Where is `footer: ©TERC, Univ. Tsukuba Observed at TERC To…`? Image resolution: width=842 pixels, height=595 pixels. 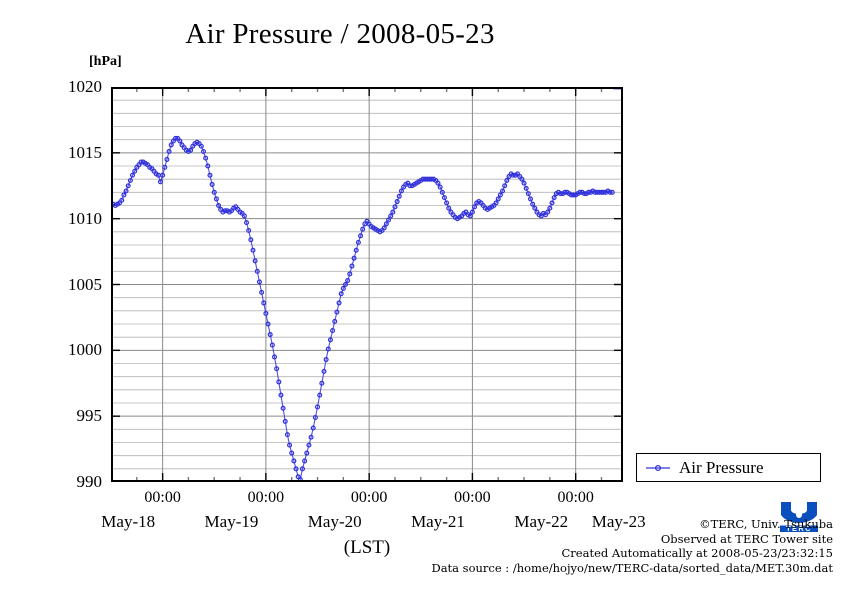 footer: ©TERC, Univ. Tsukuba Observed at TERC To… is located at coordinates (625, 546).